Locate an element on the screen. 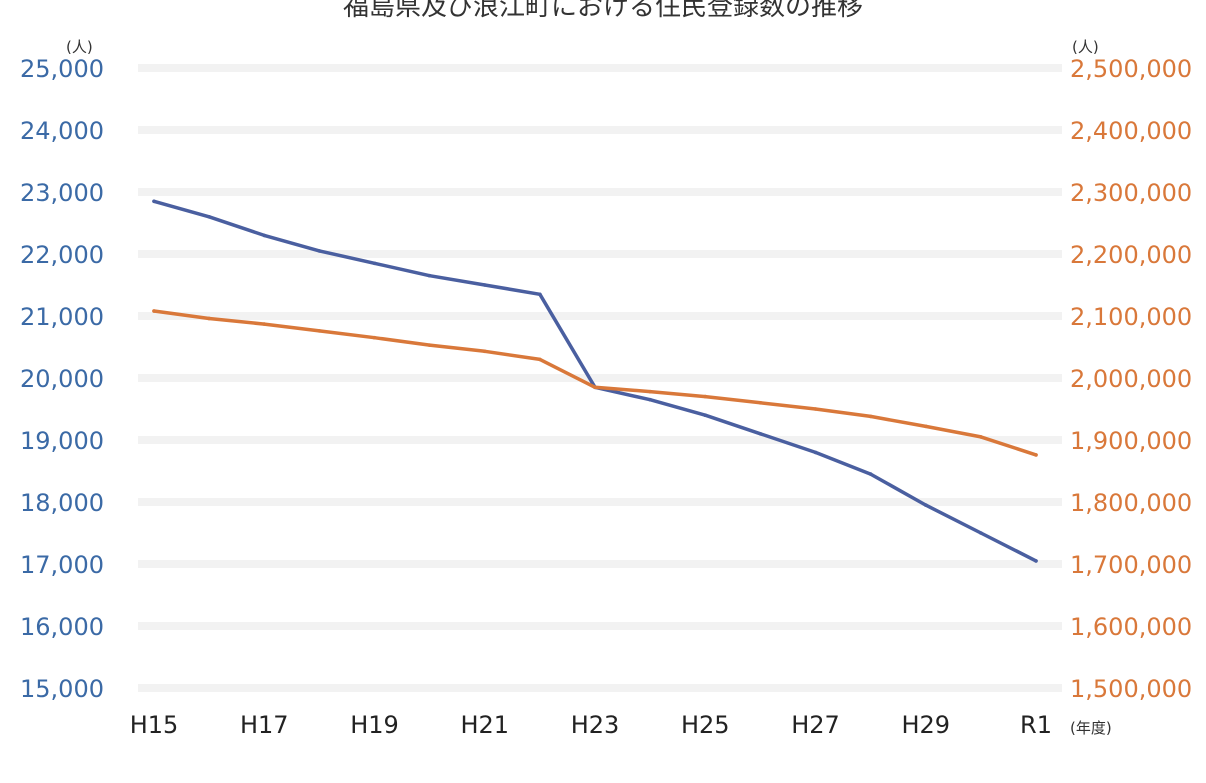 The image size is (1206, 783). x-tick-label: H27 is located at coordinates (815, 725).